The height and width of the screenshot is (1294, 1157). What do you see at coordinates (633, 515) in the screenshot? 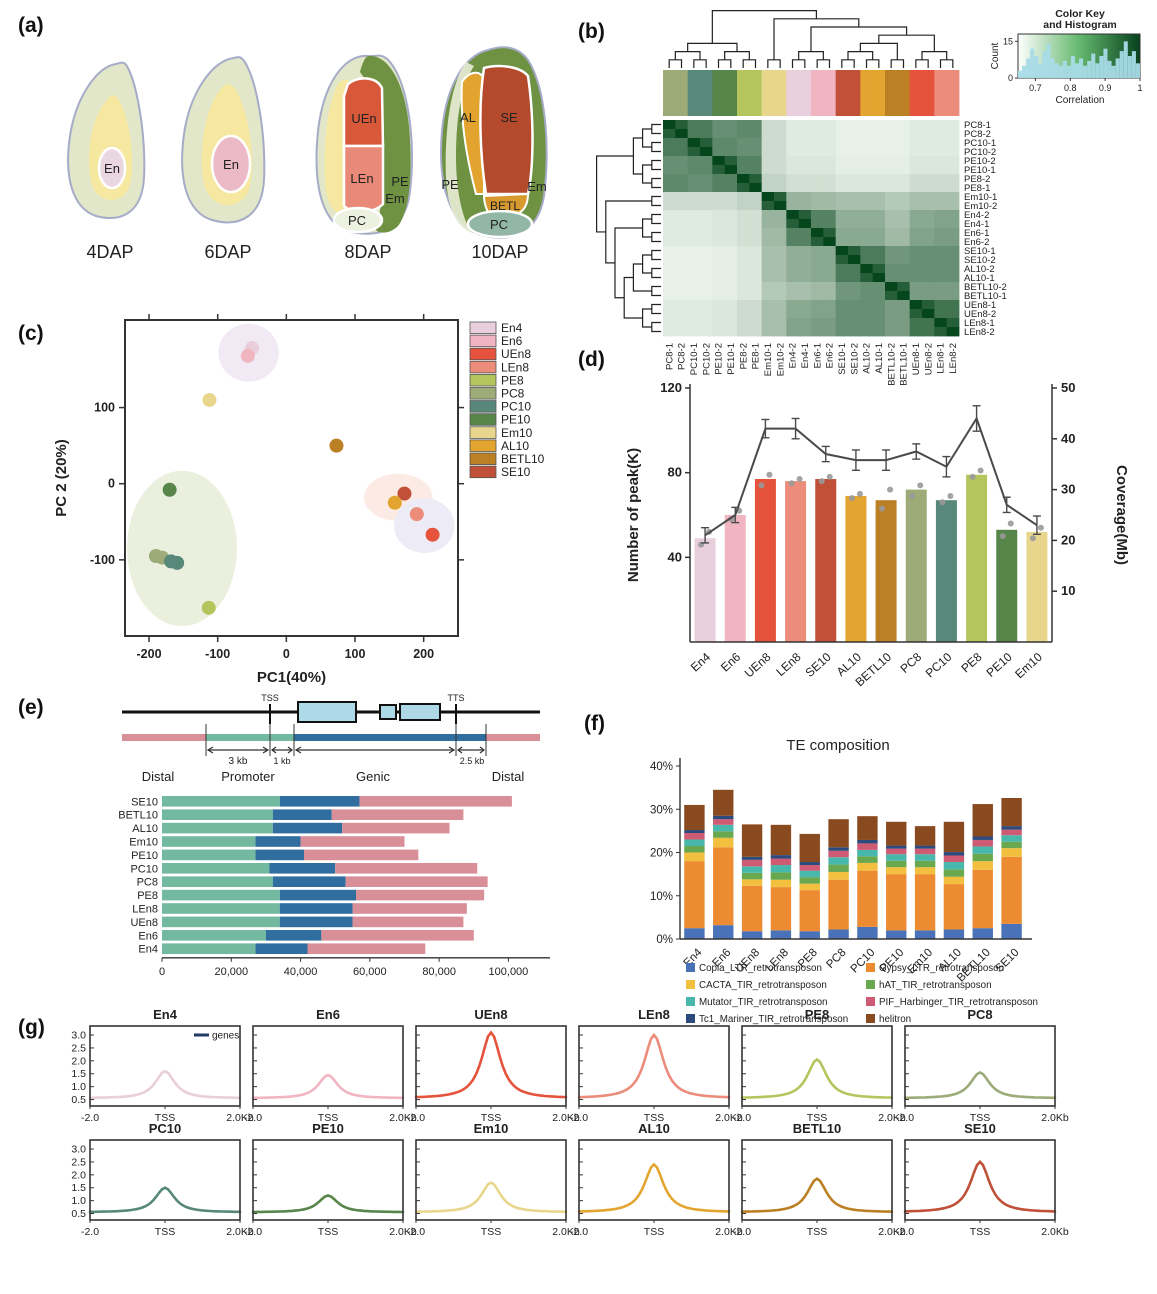
I see `left-axis-title: Number of peak(K)` at bounding box center [633, 515].